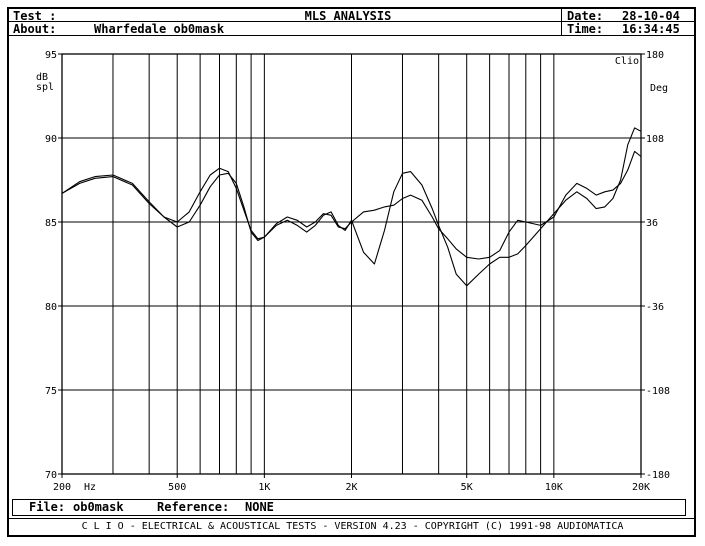 The height and width of the screenshot is (546, 705). What do you see at coordinates (467, 487) in the screenshot?
I see `x-tick-label: 5K` at bounding box center [467, 487].